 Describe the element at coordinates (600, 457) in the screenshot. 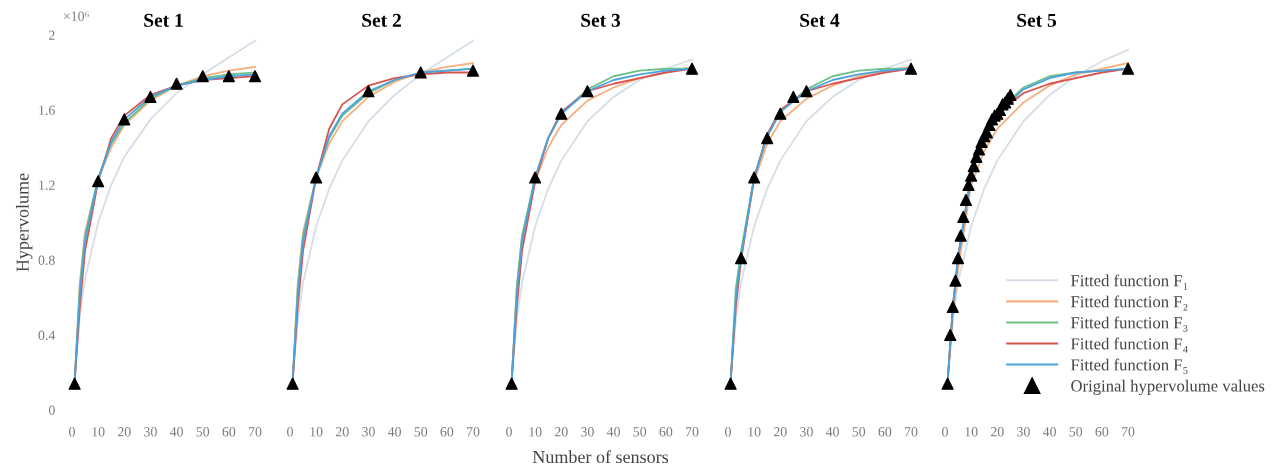

I see `x-axis-title: Number of sensors` at that location.